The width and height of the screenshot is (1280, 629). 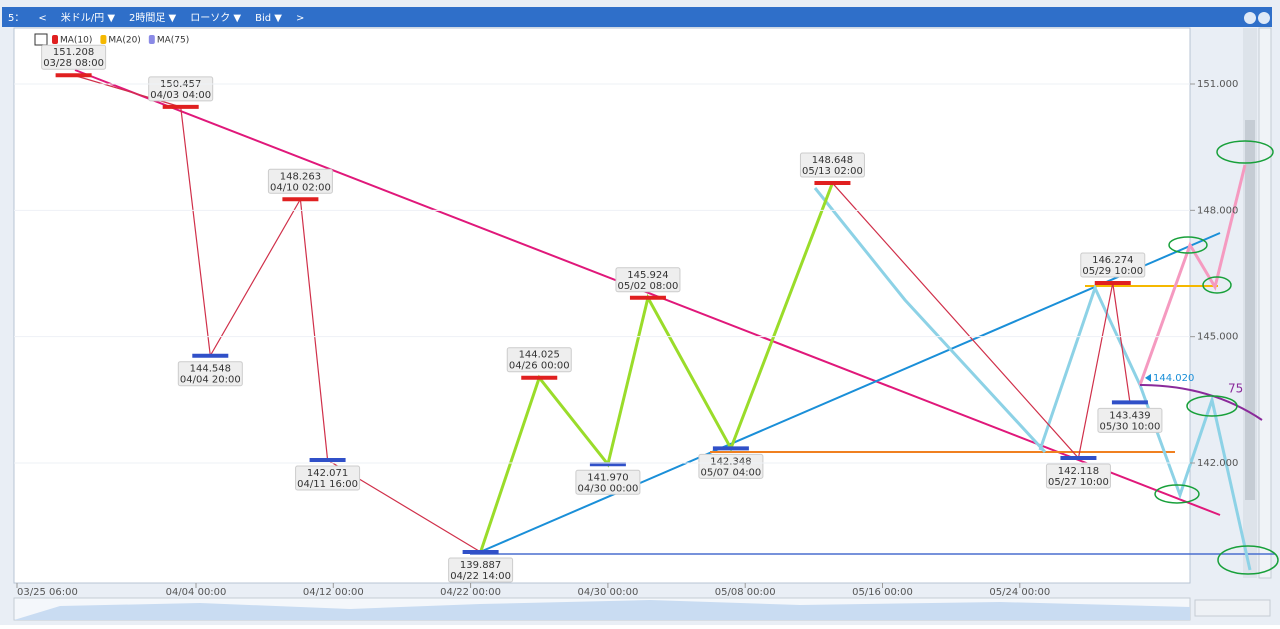 I want to click on pivot-price: 142.071, so click(x=327, y=473).